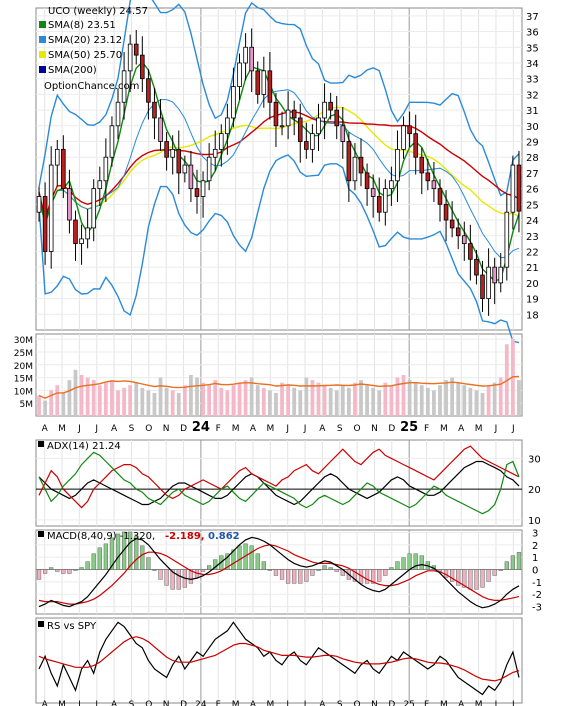 The height and width of the screenshot is (706, 566). I want to click on panel-frame, so click(279, 375).